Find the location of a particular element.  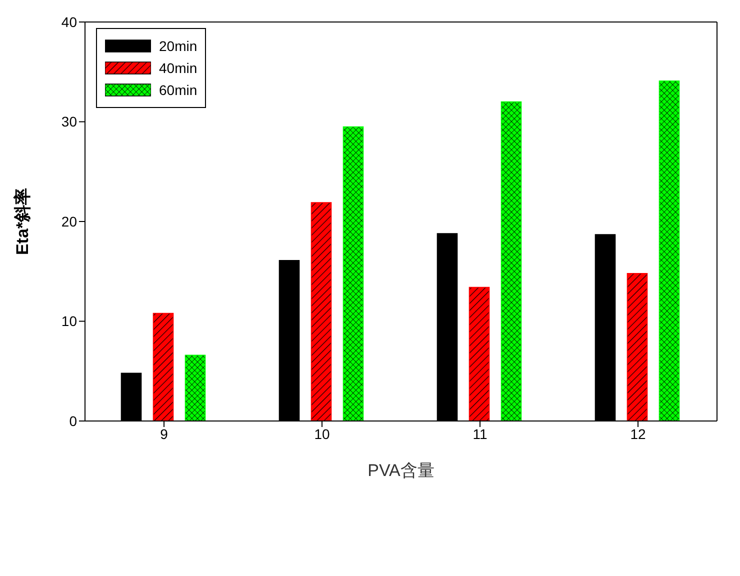

y-tick-label: 20 is located at coordinates (69, 221).